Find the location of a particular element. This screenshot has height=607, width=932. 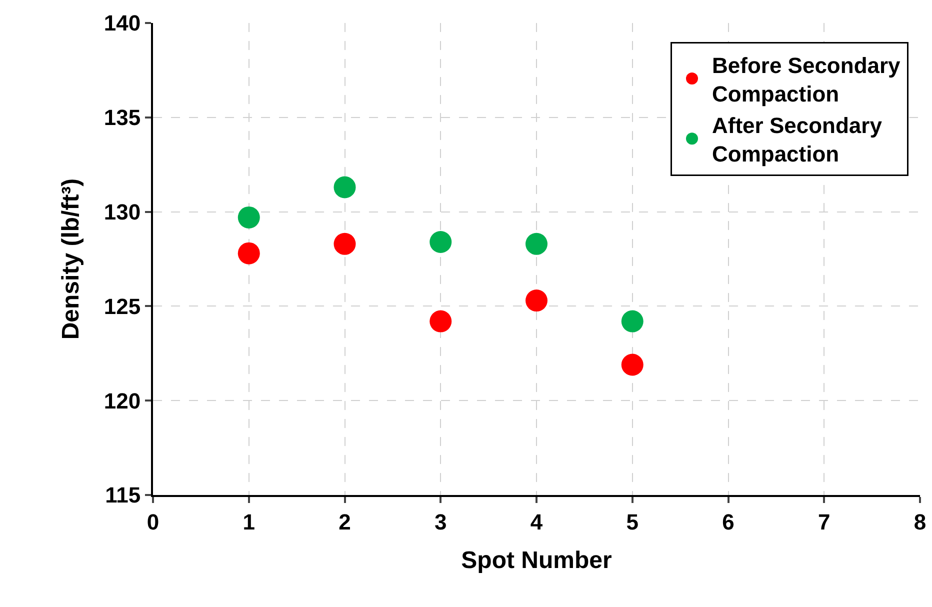

x-tick-label: 7 is located at coordinates (824, 521).